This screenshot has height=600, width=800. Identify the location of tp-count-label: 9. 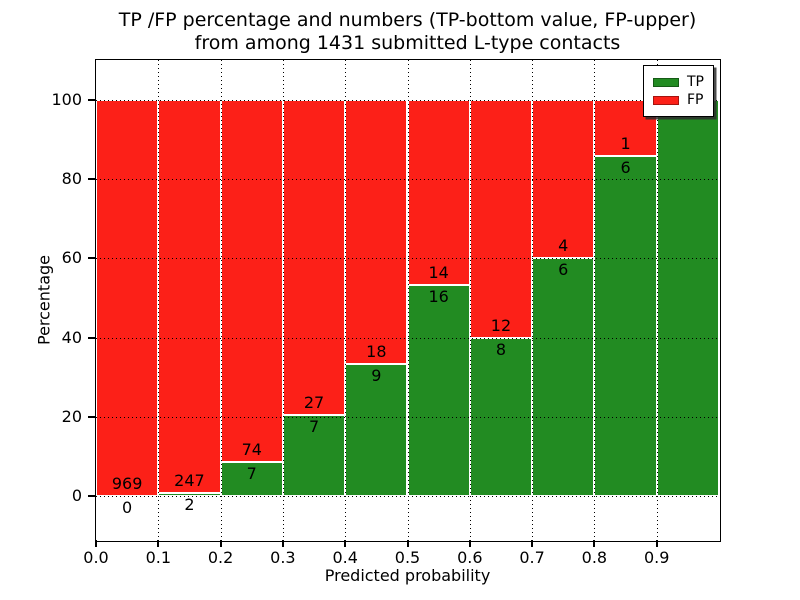
(376, 376).